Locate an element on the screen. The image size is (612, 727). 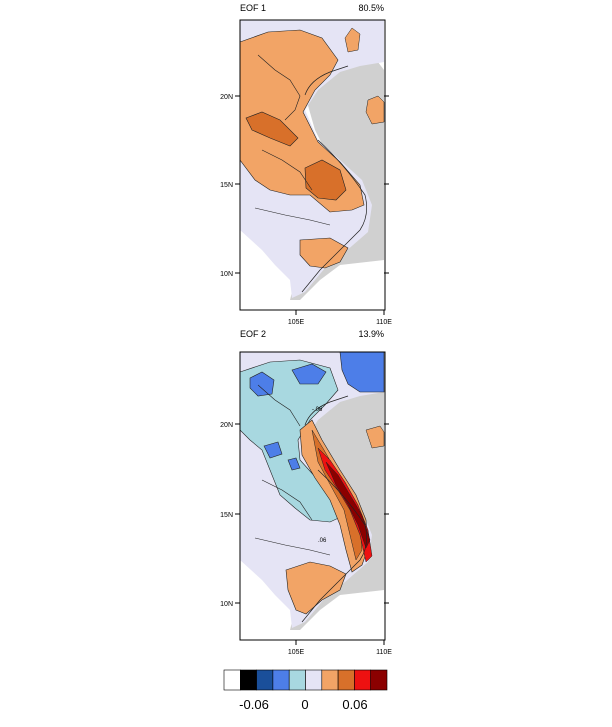
panel-eof2-variance: 13.9% is located at coordinates (371, 334).